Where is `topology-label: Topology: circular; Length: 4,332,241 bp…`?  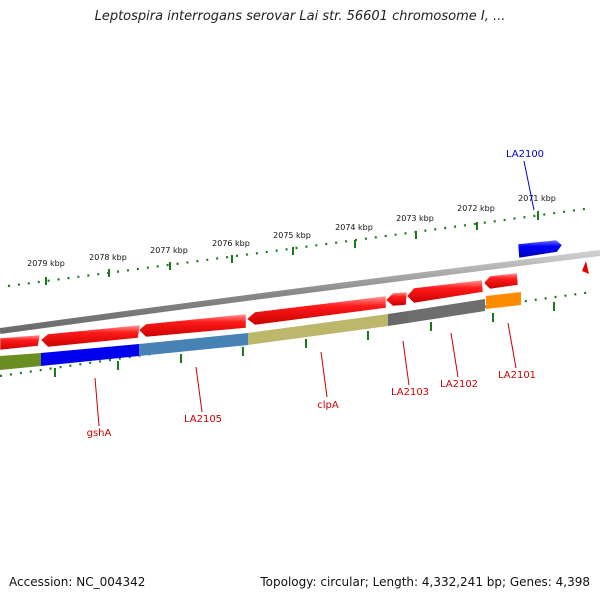
topology-label: Topology: circular; Length: 4,332,241 bp… is located at coordinates (425, 582).